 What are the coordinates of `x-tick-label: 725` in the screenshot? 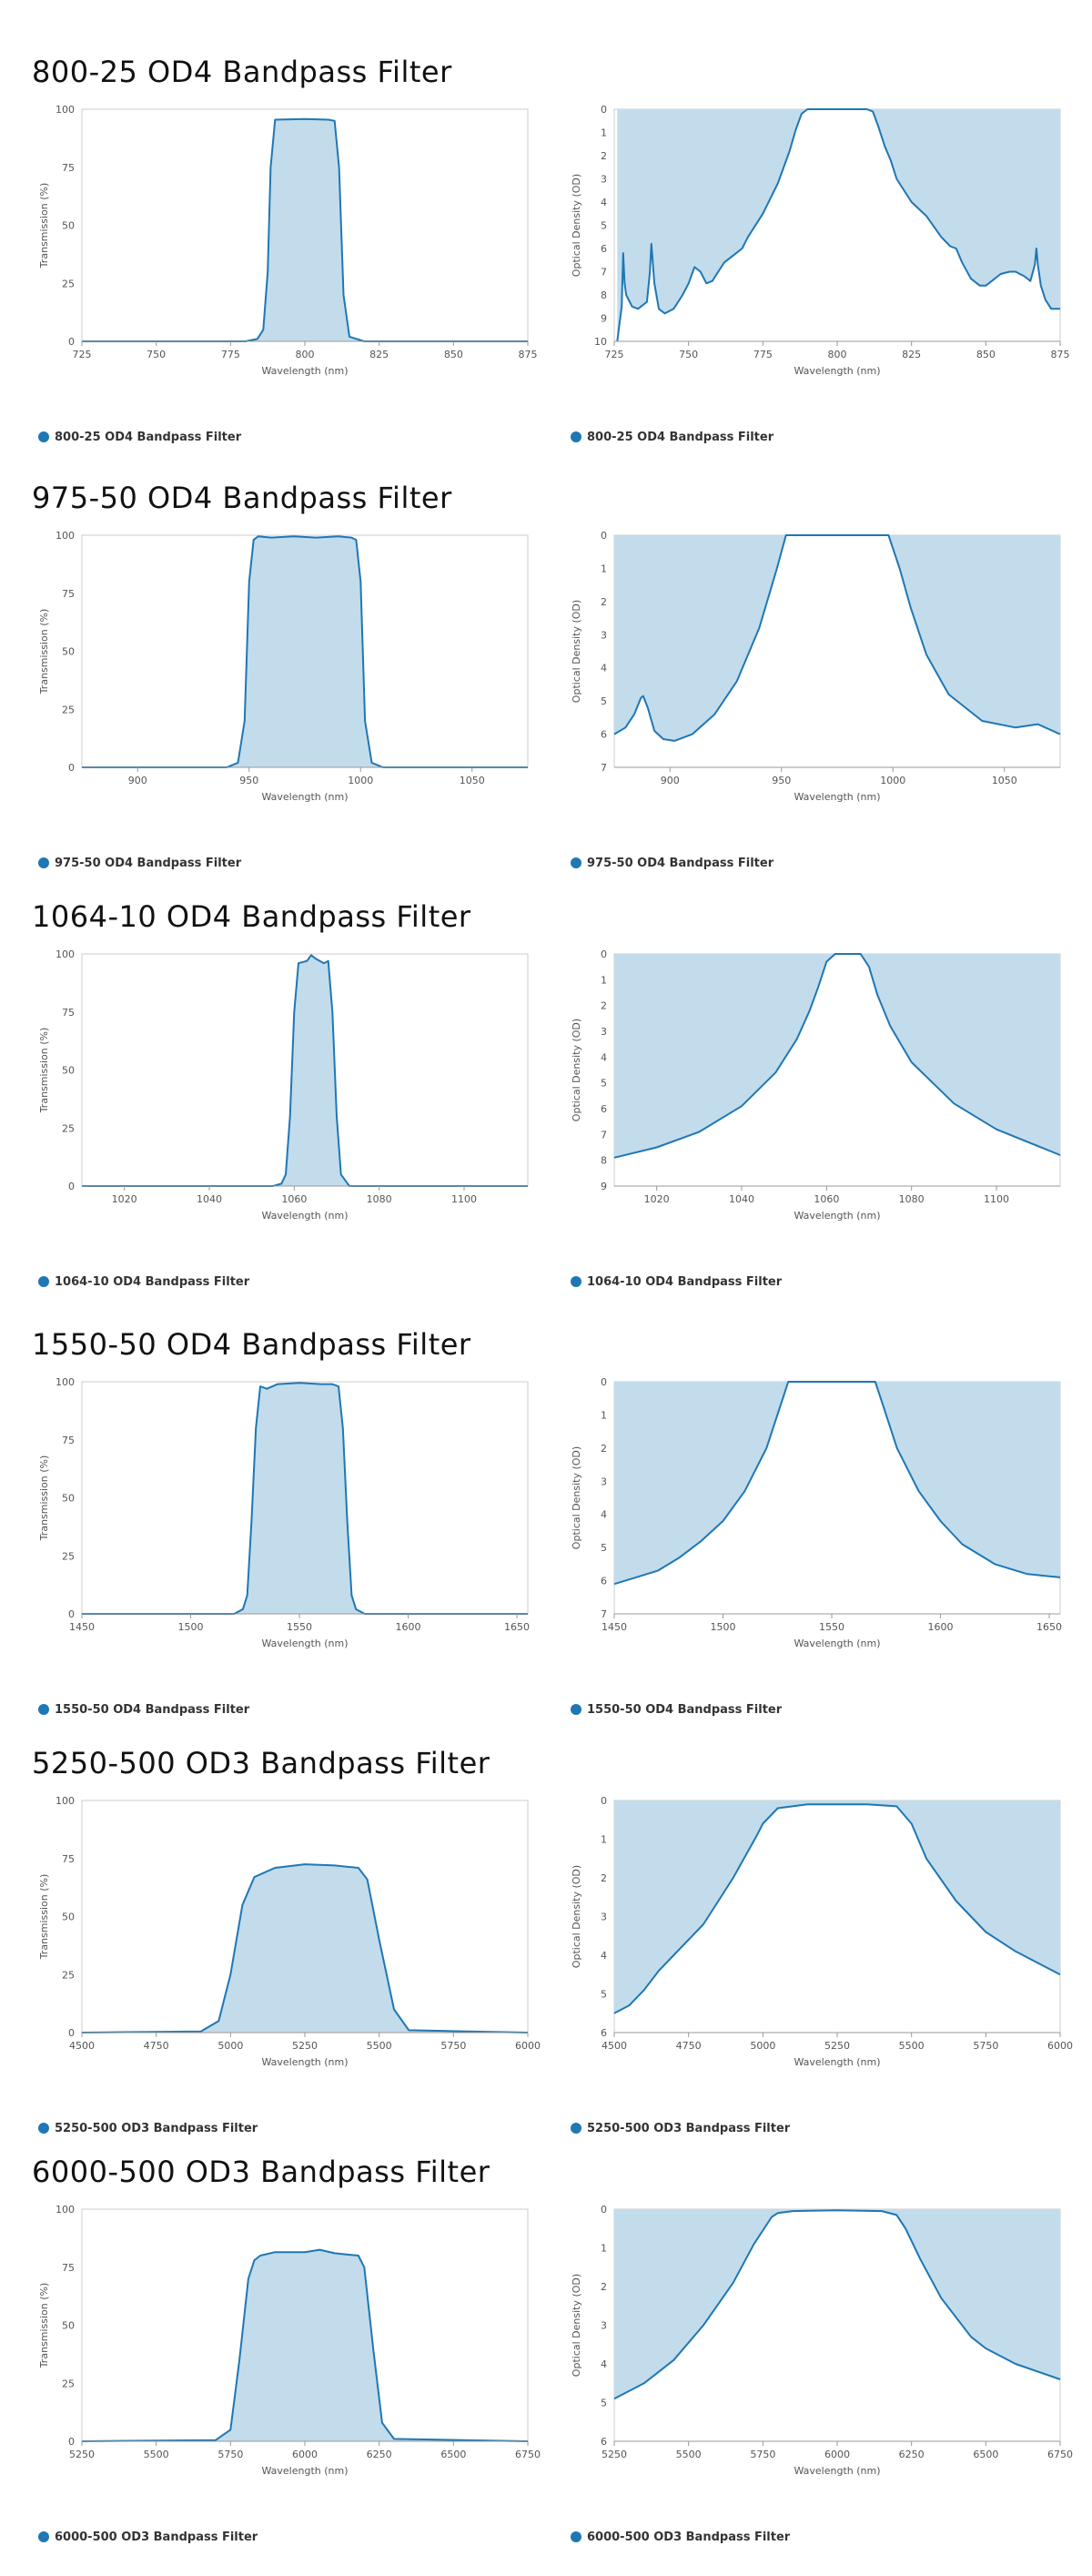 It's located at (615, 354).